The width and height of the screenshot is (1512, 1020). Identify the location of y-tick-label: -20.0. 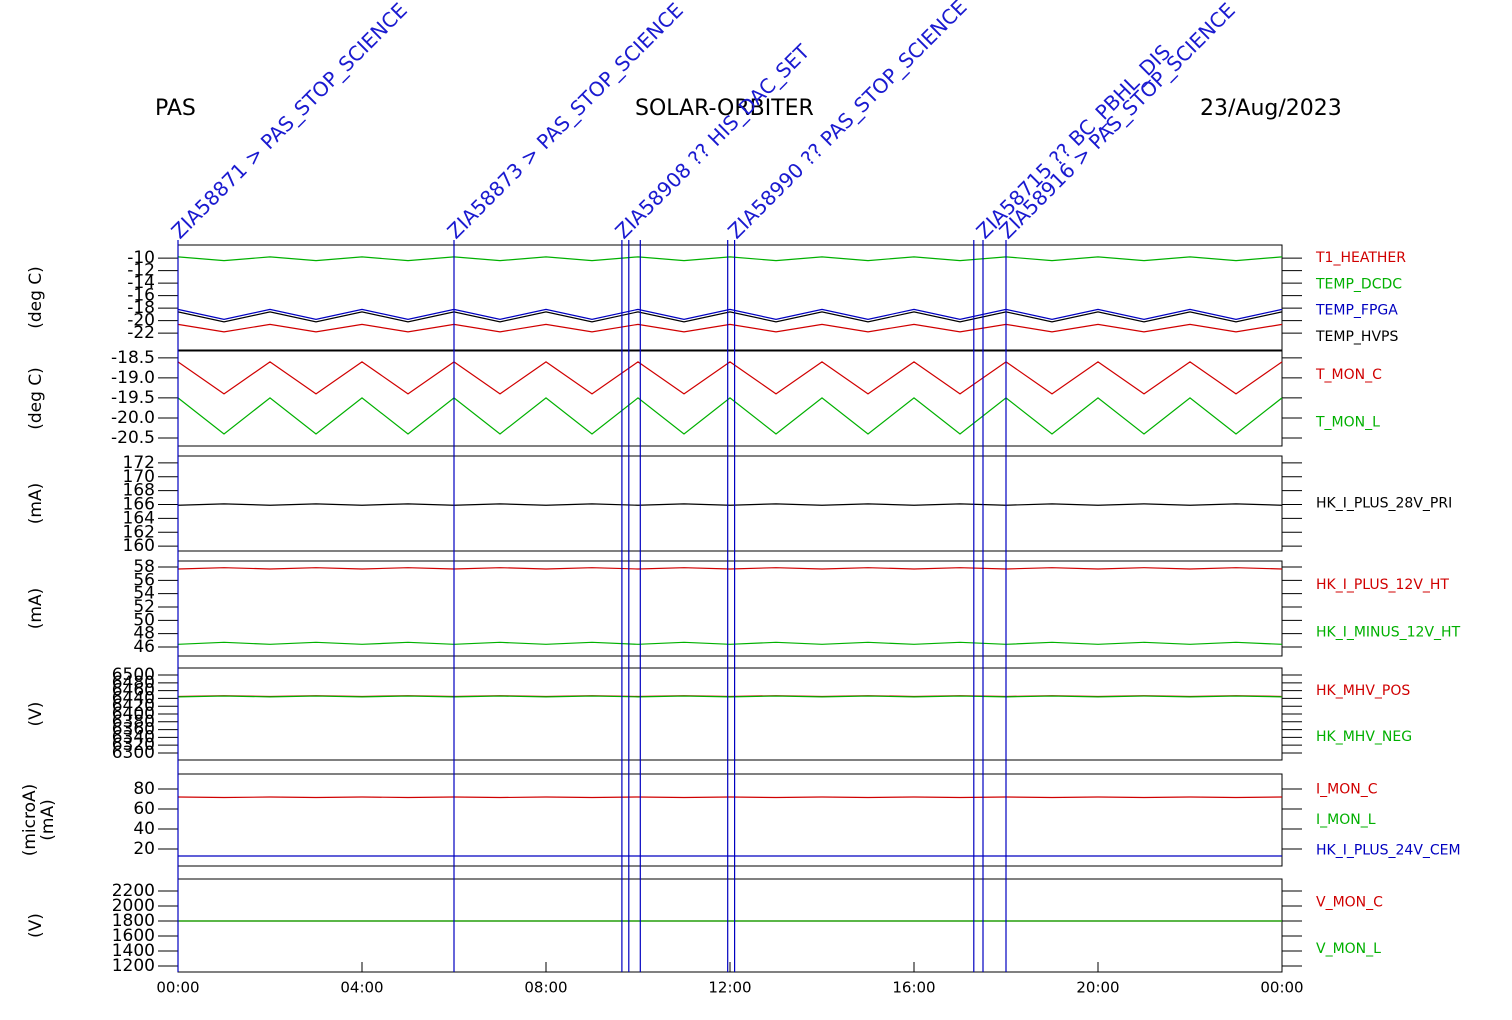
(133, 418).